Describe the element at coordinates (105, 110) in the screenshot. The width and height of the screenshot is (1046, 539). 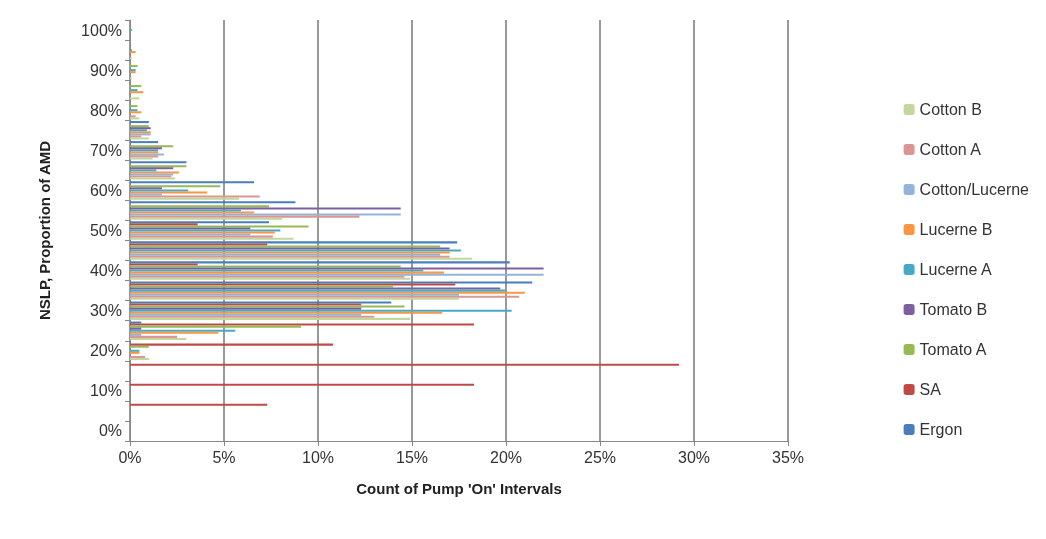
I see `y-tick-label: 80%` at that location.